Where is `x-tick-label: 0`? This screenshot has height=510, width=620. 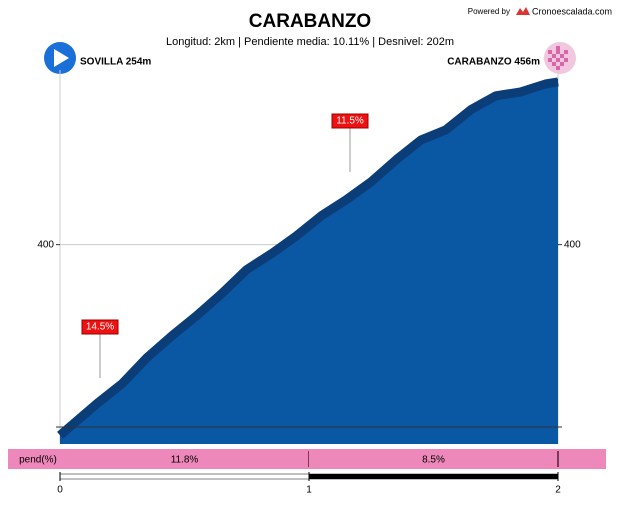
x-tick-label: 0 is located at coordinates (60, 490).